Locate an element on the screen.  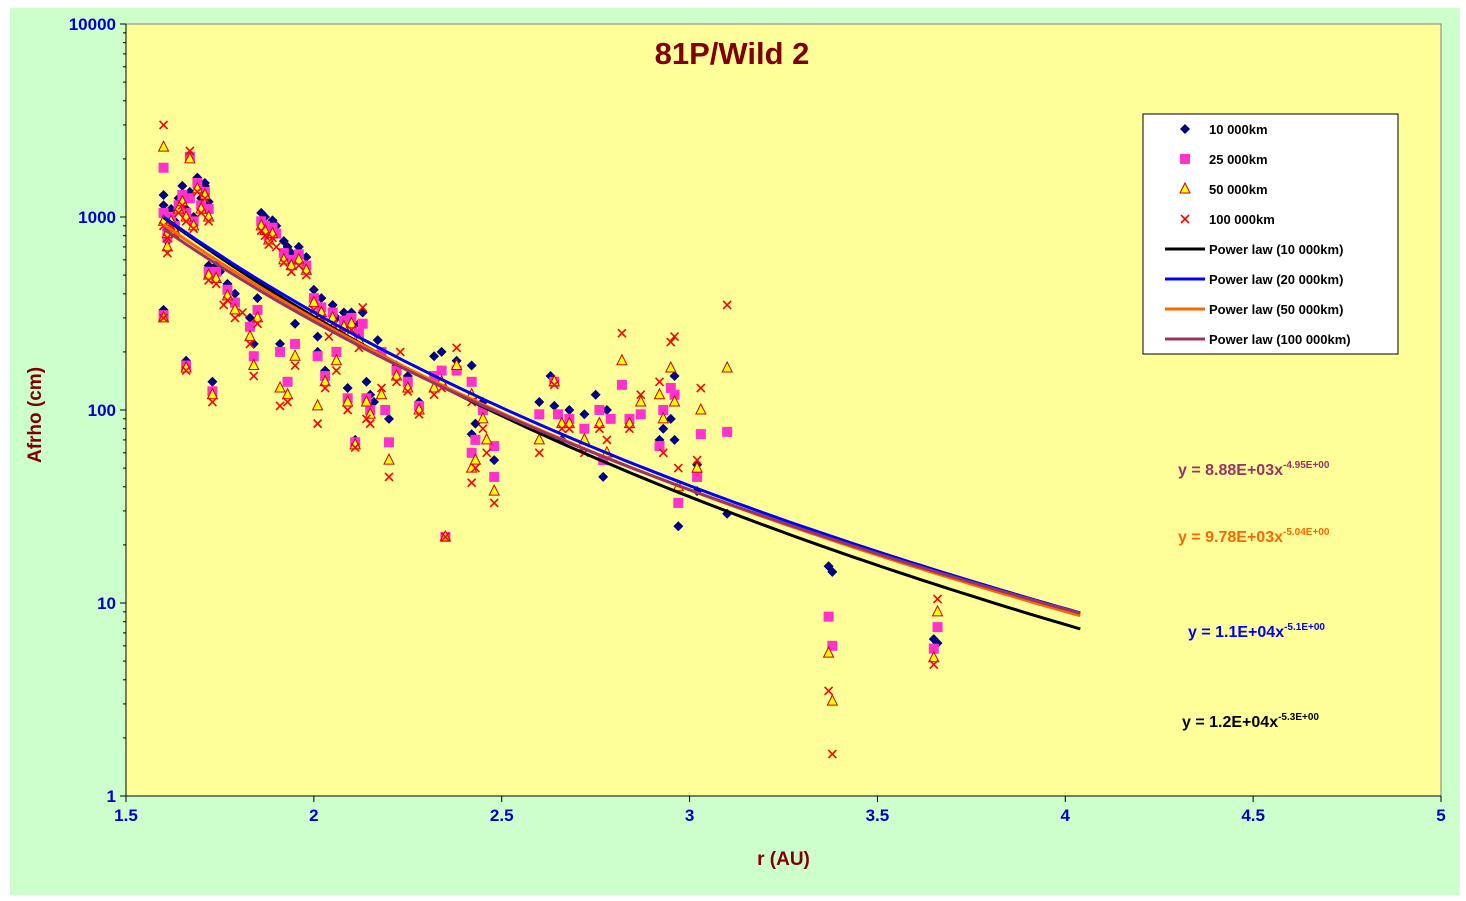
y-tick-label: 1000 is located at coordinates (97, 217).